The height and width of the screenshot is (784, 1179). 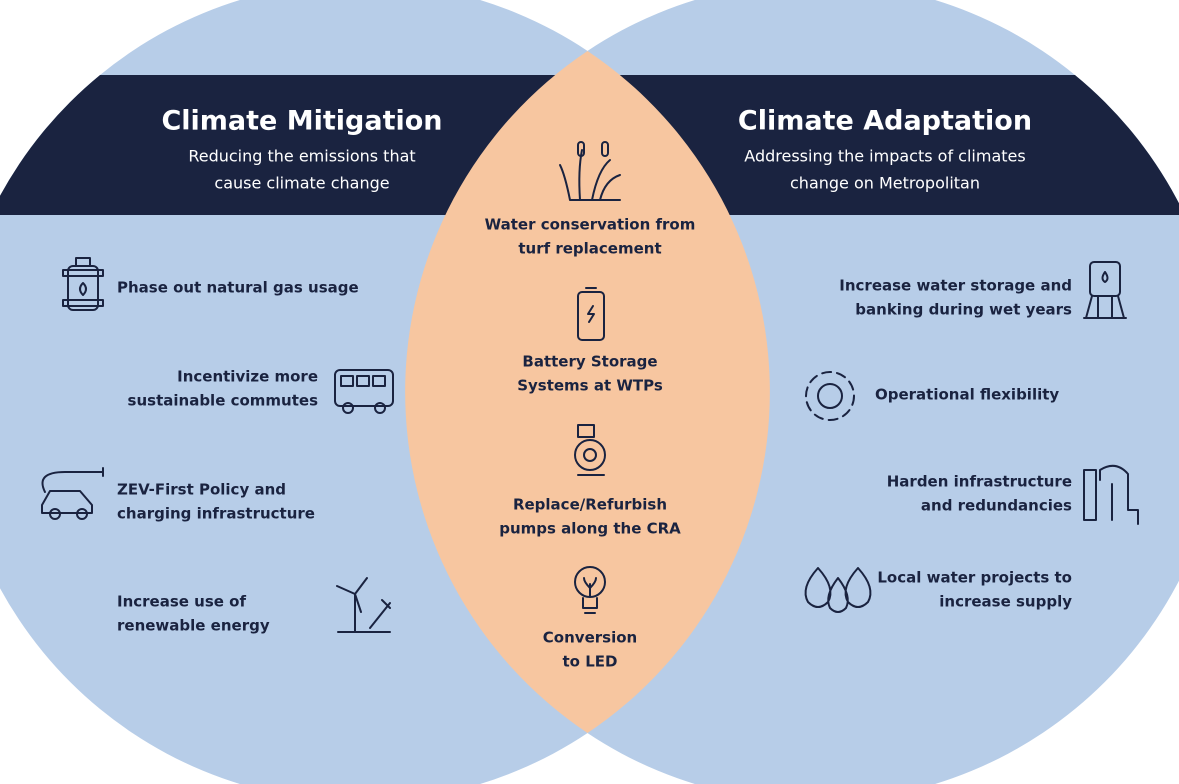 What do you see at coordinates (364, 391) in the screenshot?
I see `bus-icon` at bounding box center [364, 391].